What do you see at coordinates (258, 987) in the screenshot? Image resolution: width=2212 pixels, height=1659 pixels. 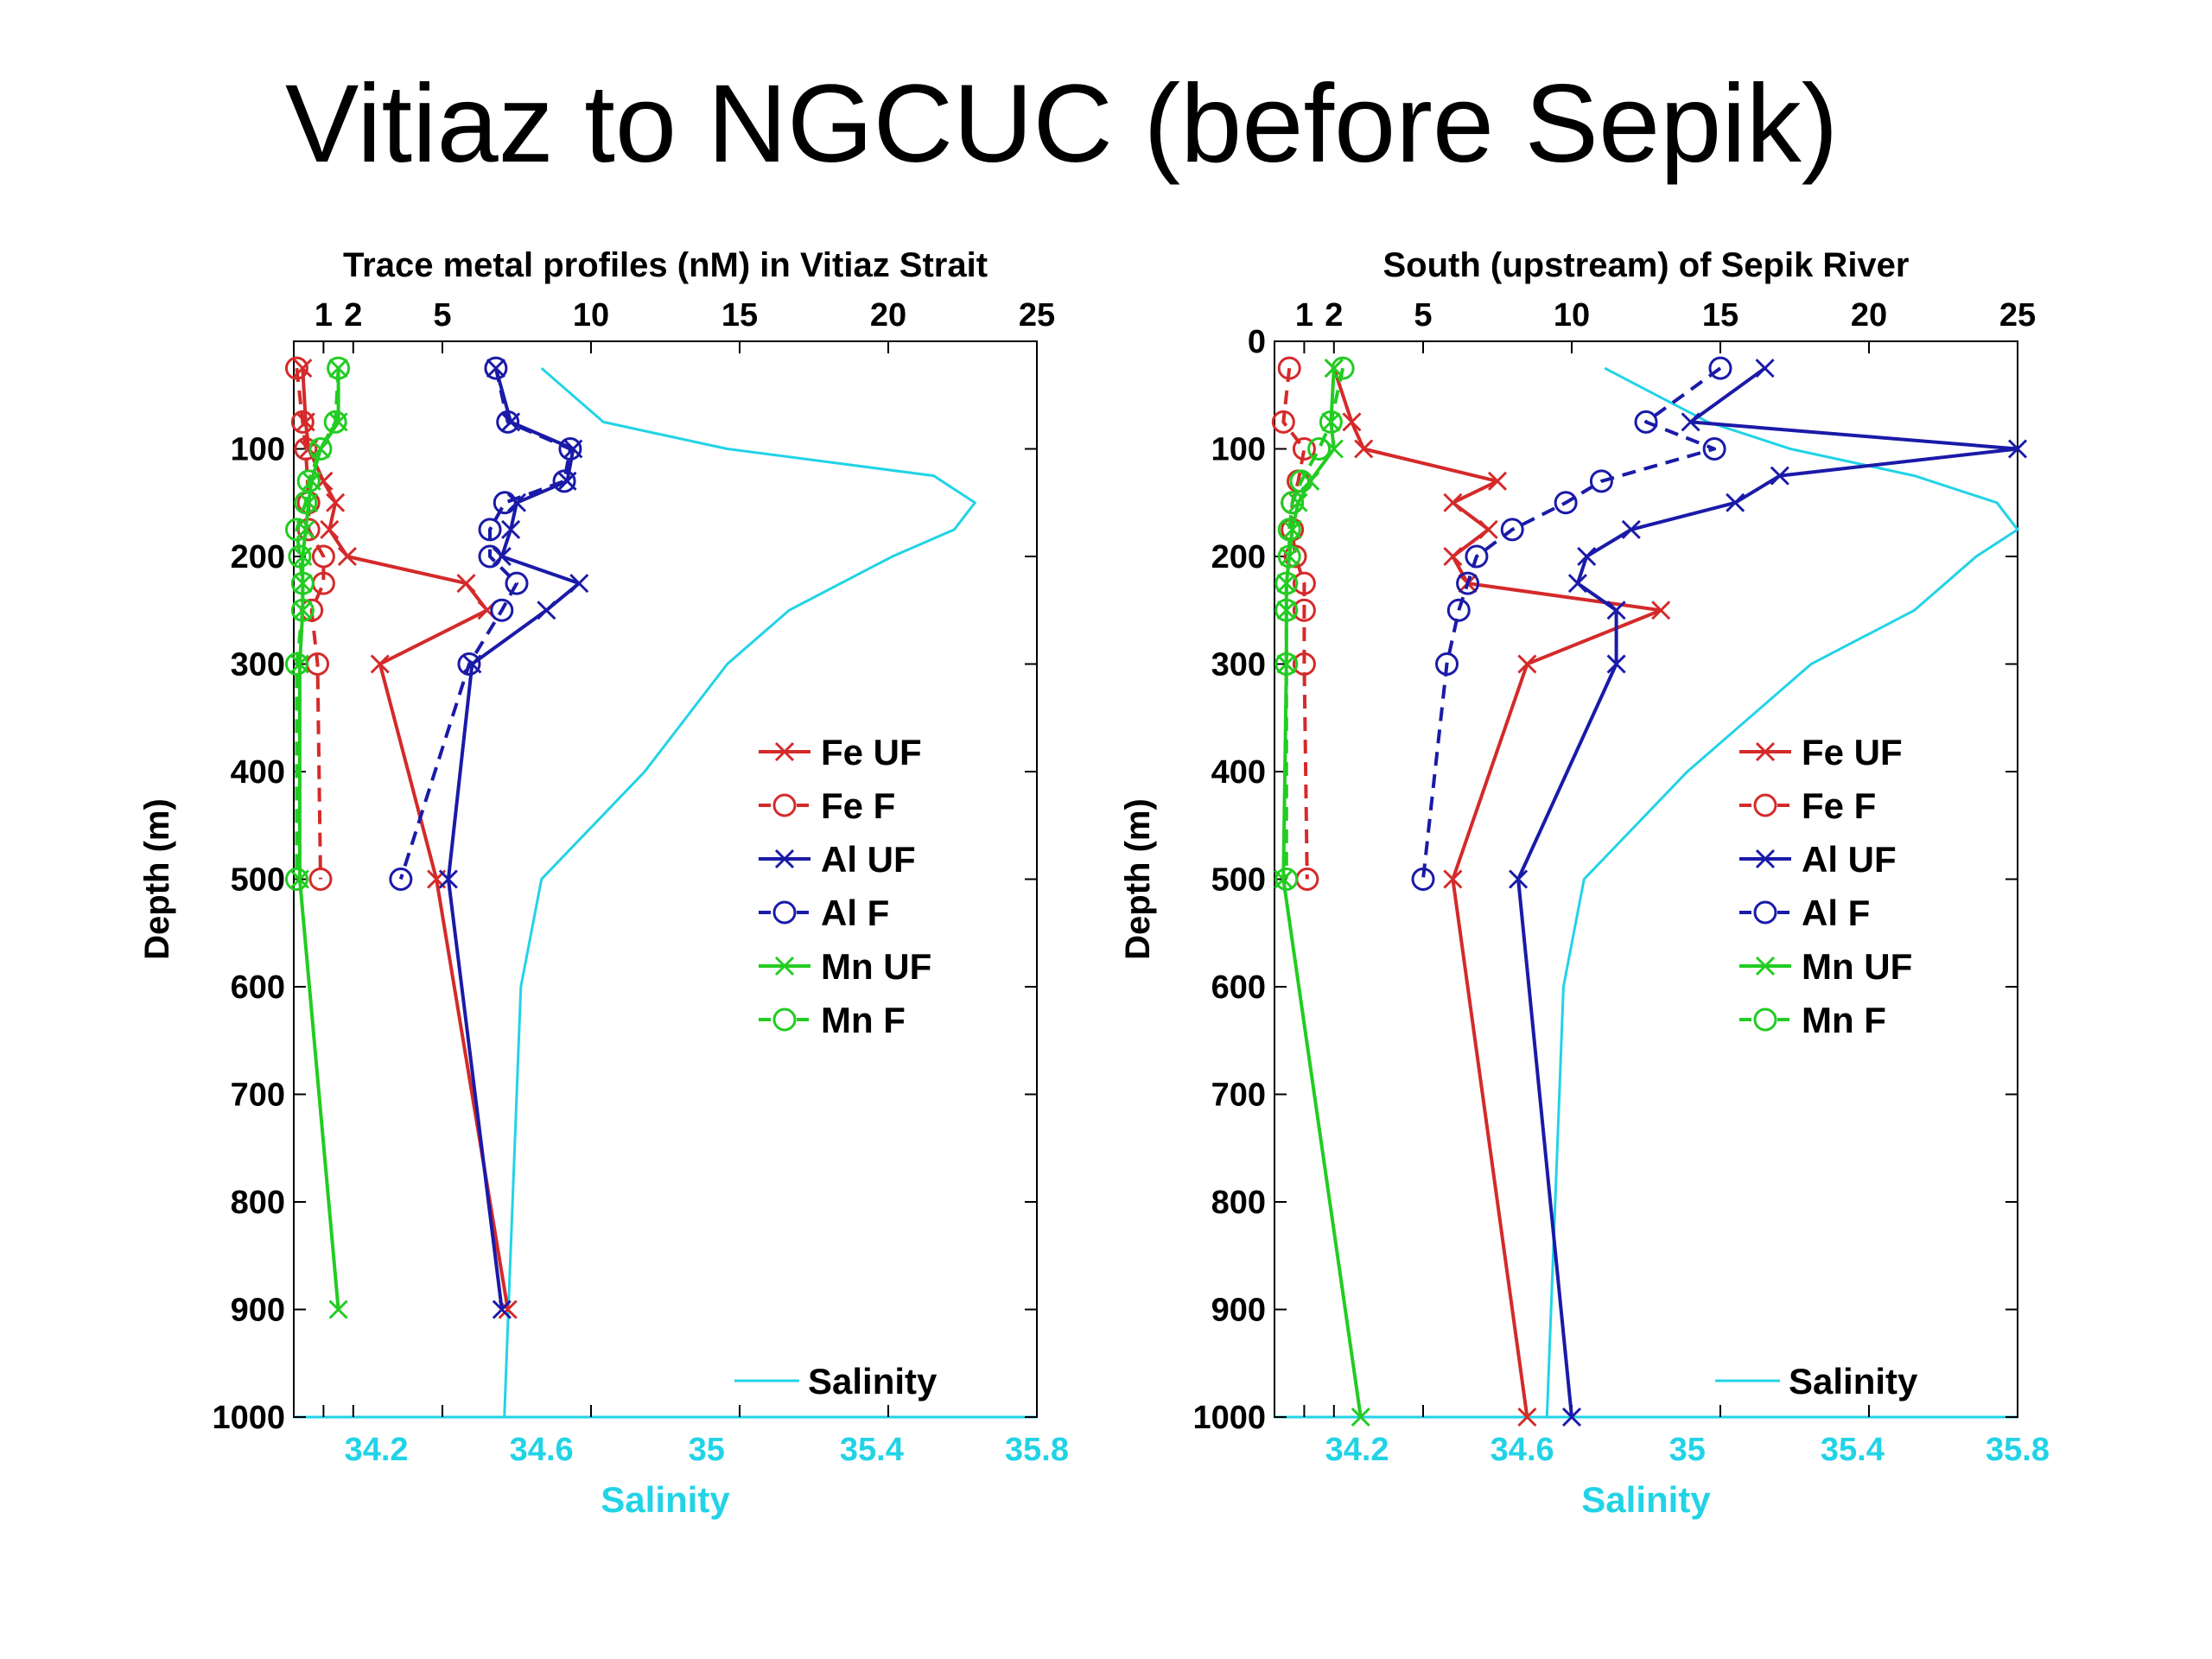 I see `chart-1-y-tick-600: 600` at bounding box center [258, 987].